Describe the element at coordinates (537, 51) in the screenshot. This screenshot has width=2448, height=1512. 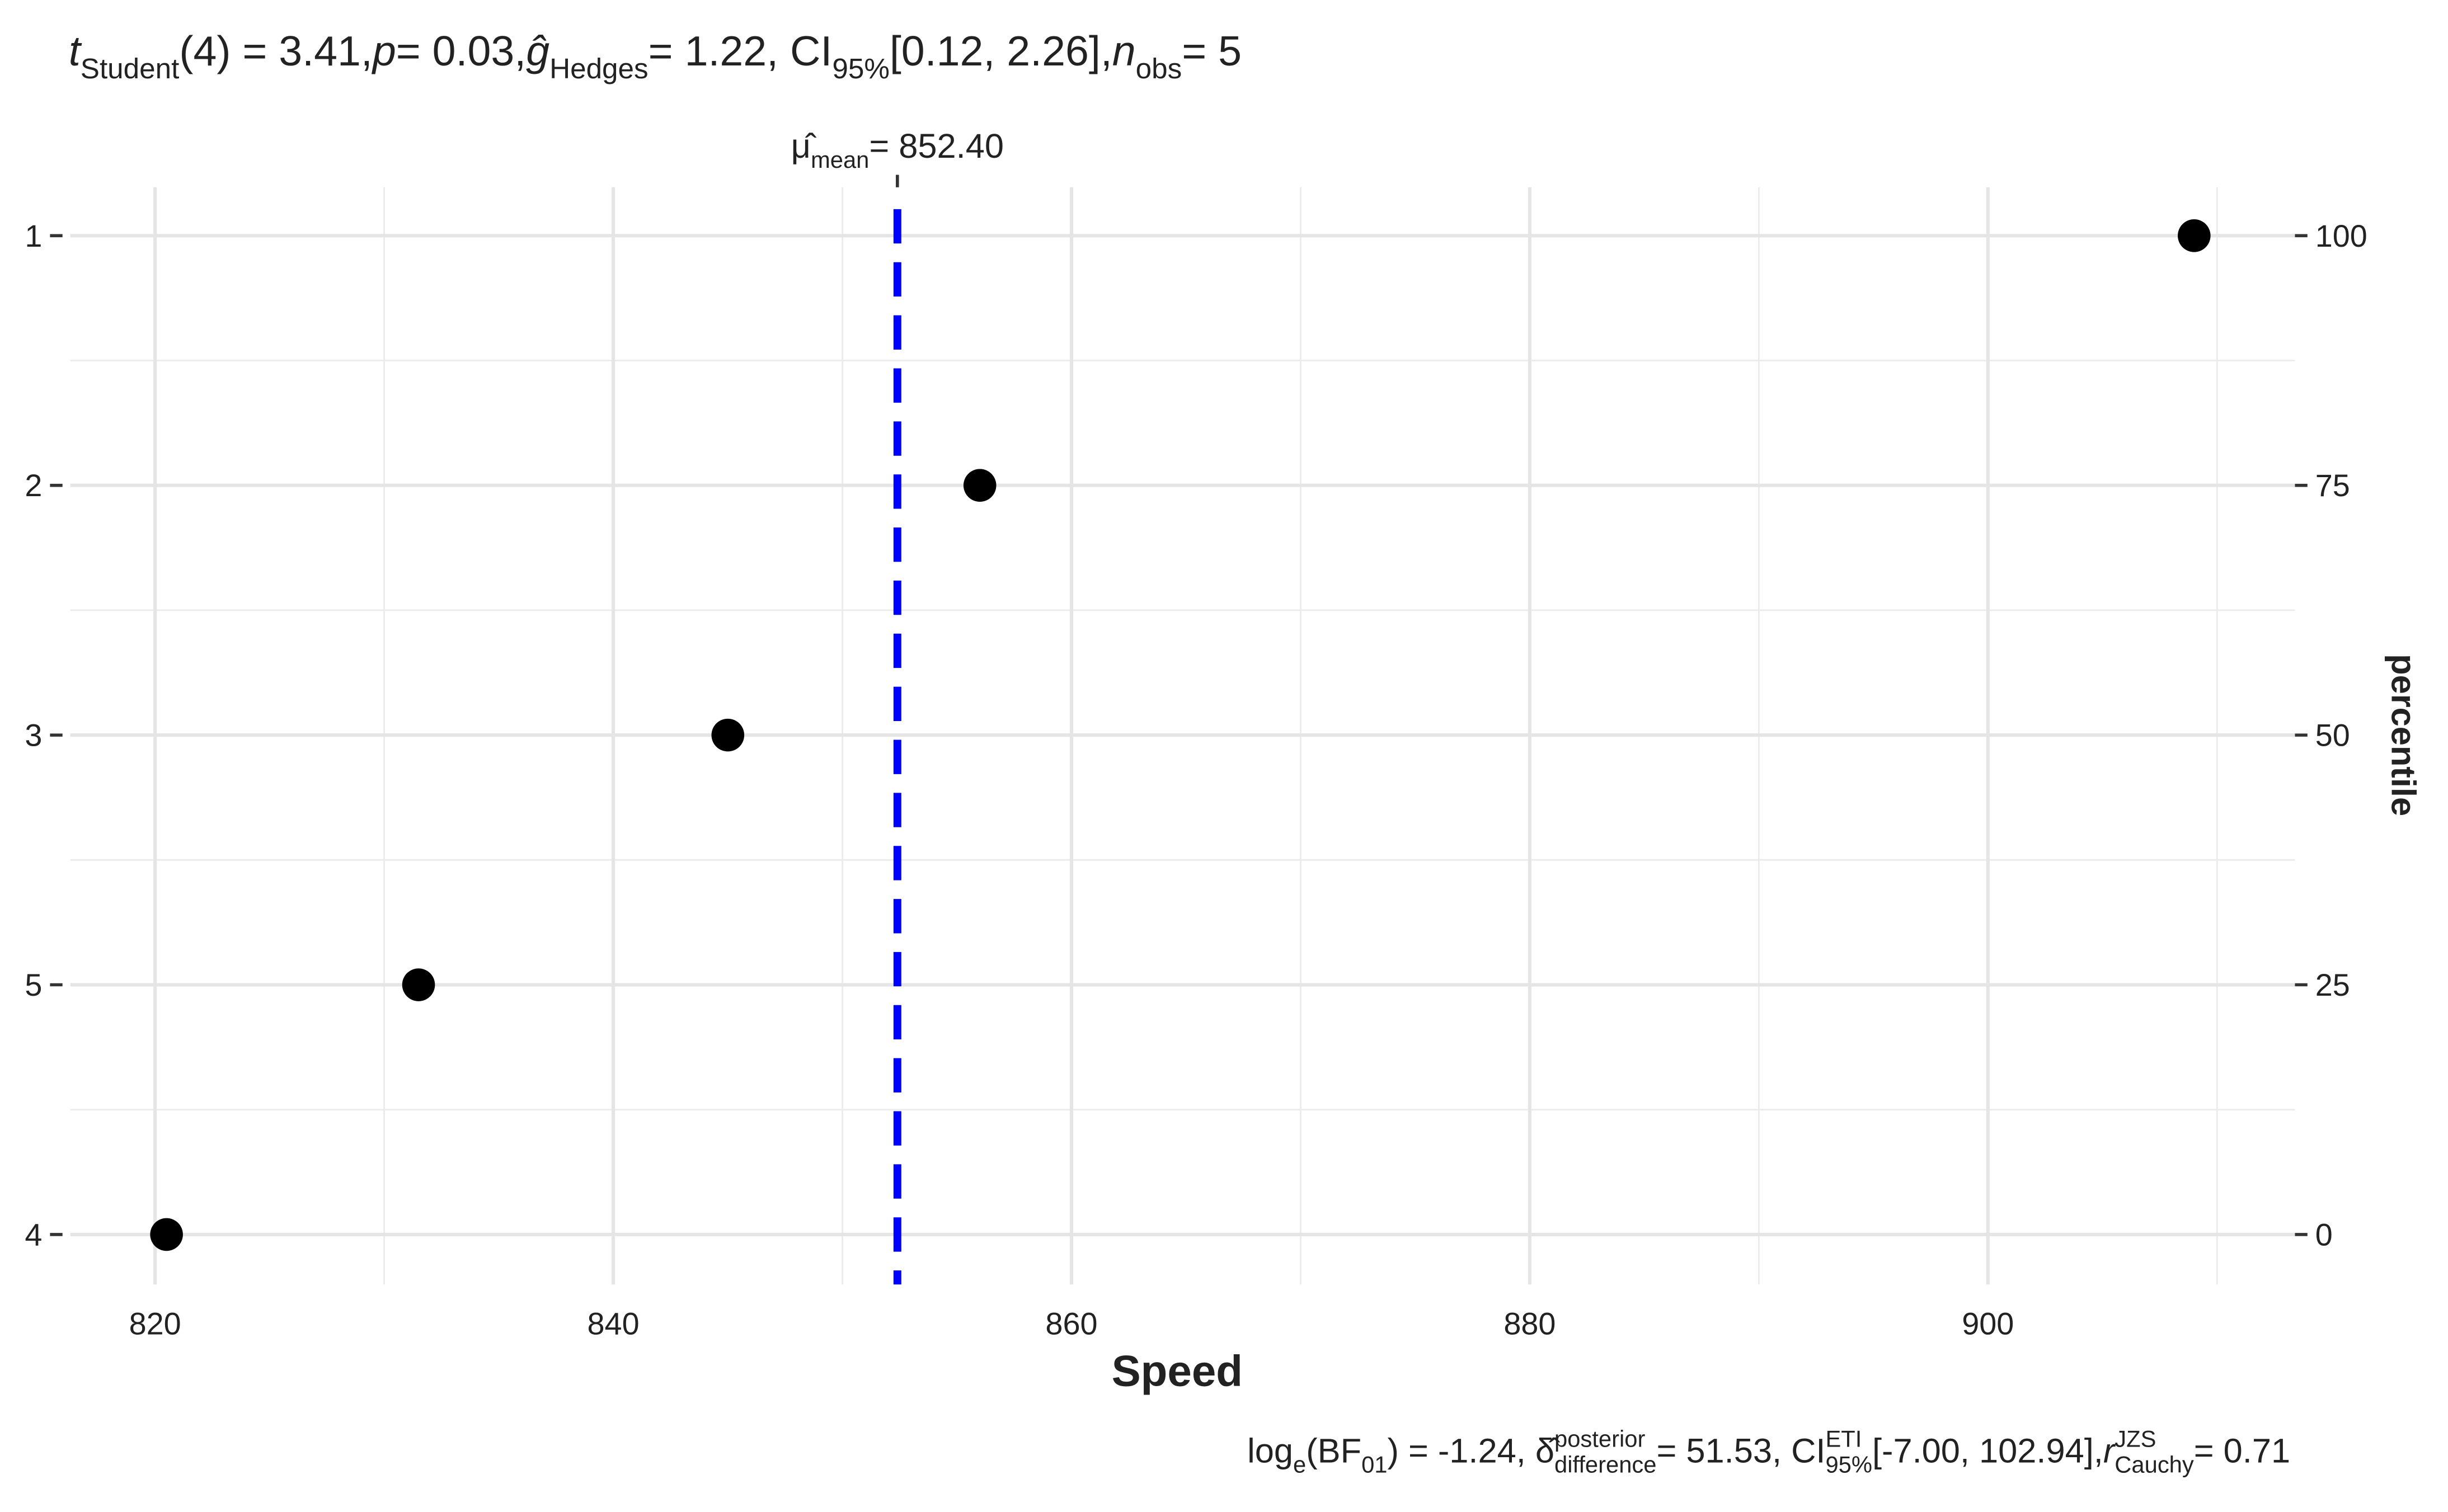
I see `chart-title-part: ĝ` at that location.